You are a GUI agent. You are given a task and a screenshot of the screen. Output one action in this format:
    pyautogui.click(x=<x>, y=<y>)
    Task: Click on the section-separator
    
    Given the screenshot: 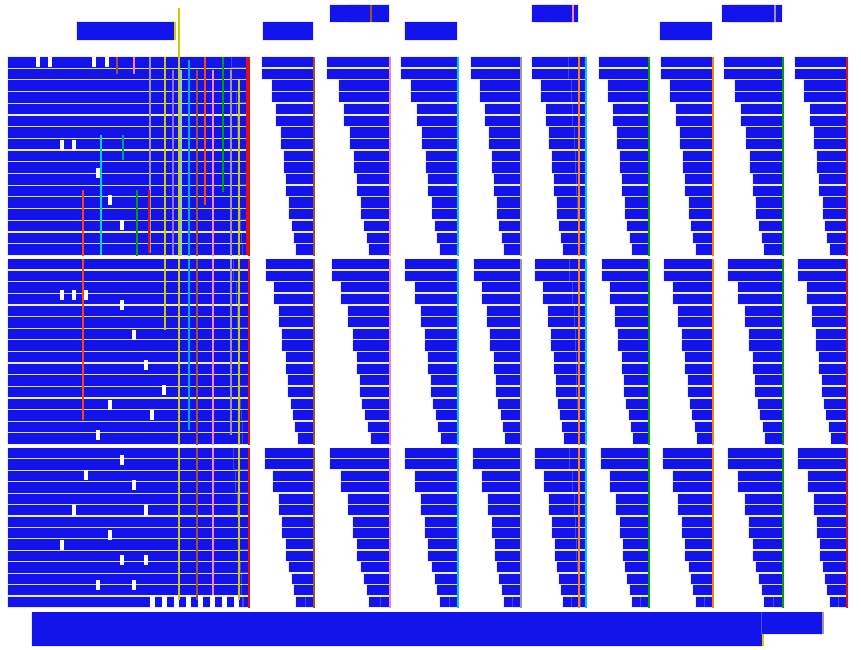 What is the action you would take?
    pyautogui.click(x=430, y=446)
    